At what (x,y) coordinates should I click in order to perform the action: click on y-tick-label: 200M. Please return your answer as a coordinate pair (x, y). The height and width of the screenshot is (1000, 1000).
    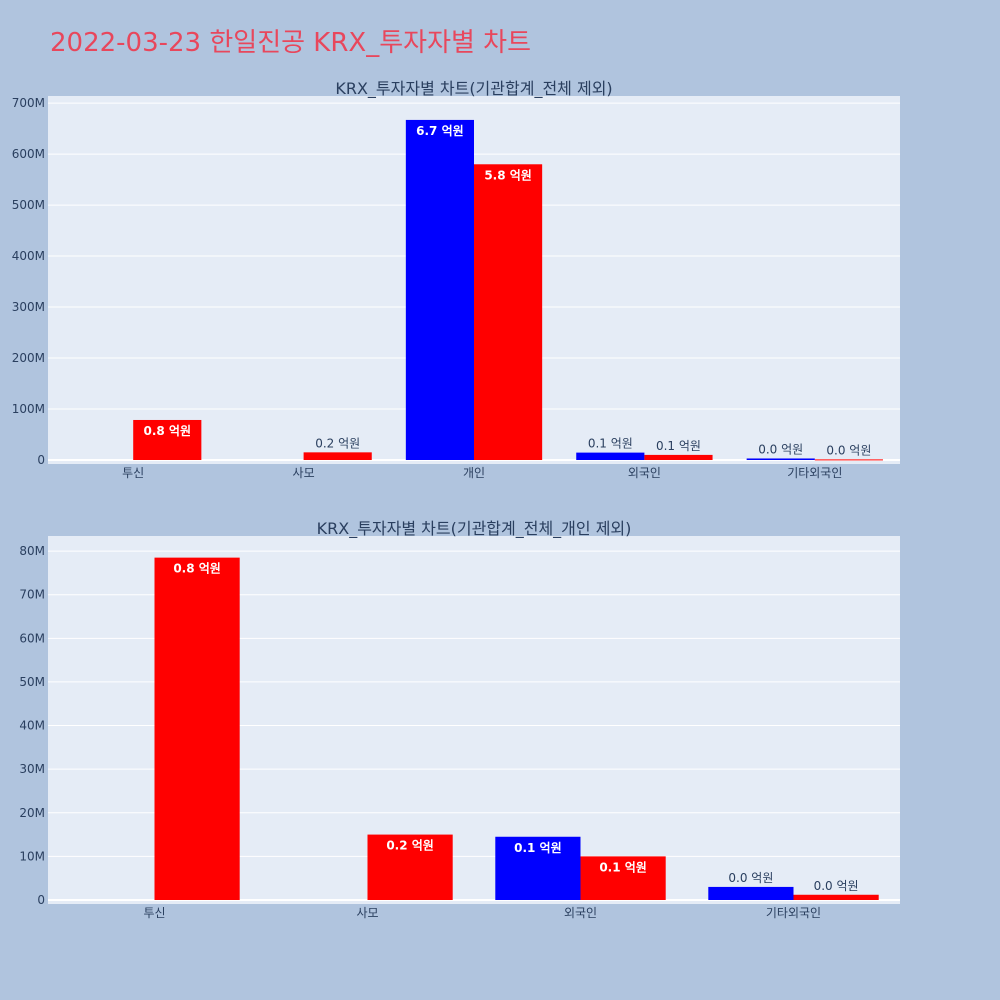
    Looking at the image, I should click on (28, 358).